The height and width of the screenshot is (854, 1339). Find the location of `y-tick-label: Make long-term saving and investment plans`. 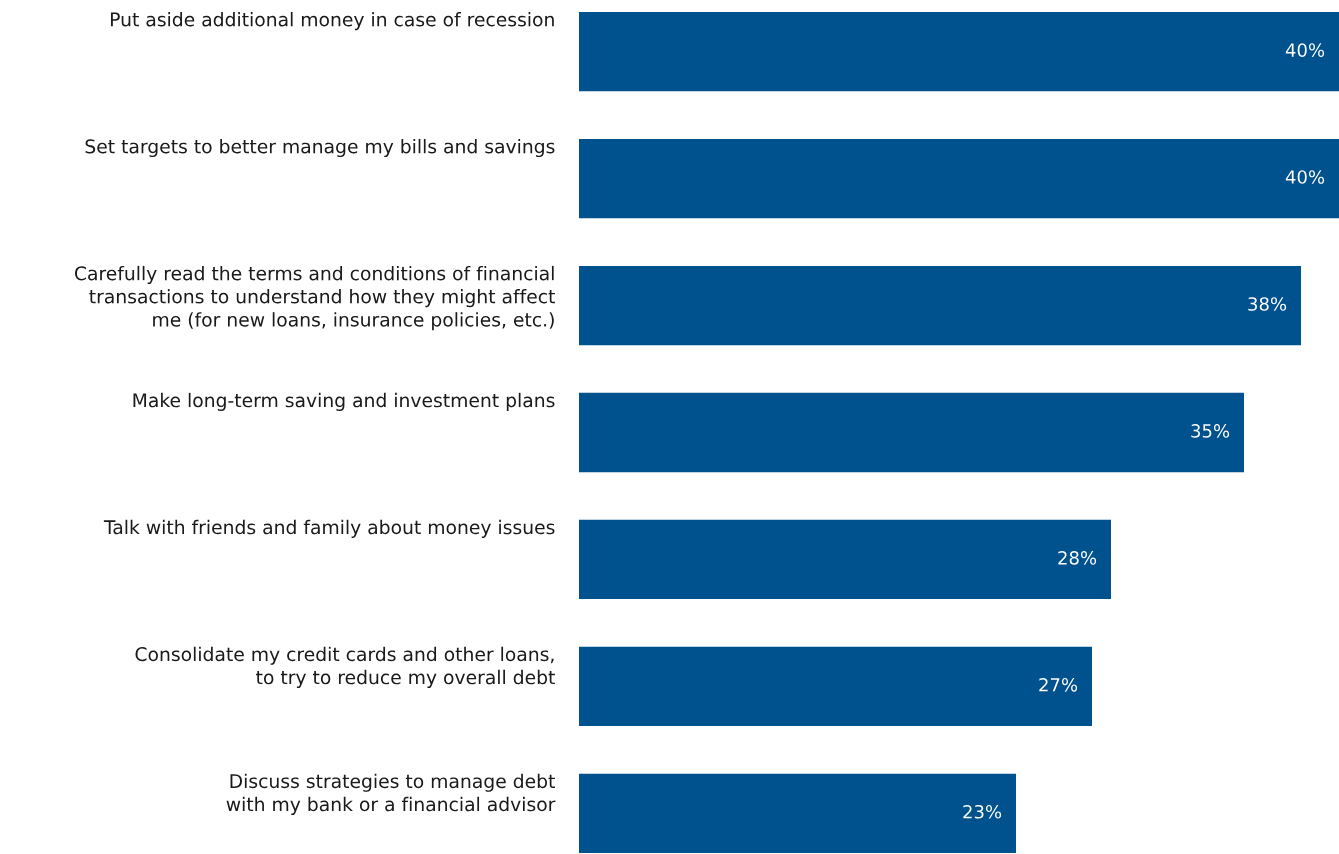

y-tick-label: Make long-term saving and investment plans is located at coordinates (344, 401).